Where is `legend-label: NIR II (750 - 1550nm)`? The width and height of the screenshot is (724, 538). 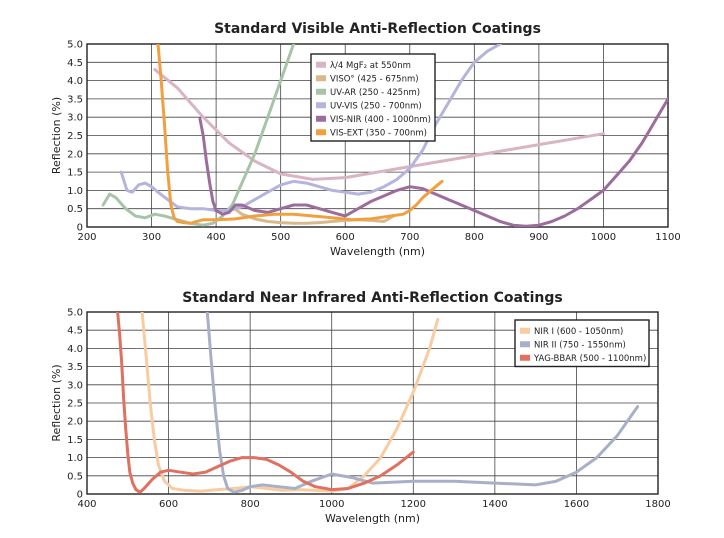 legend-label: NIR II (750 - 1550nm) is located at coordinates (580, 345).